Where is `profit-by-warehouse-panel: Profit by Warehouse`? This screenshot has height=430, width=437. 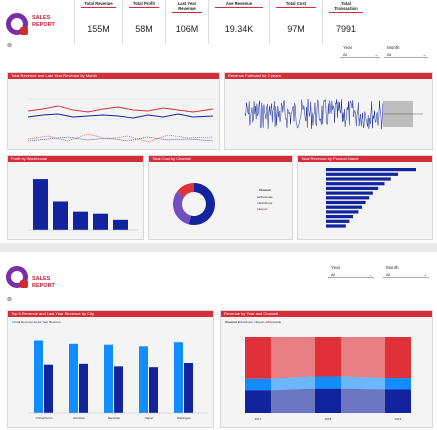
profit-by-warehouse-panel: Profit by Warehouse is located at coordinates (75, 197).